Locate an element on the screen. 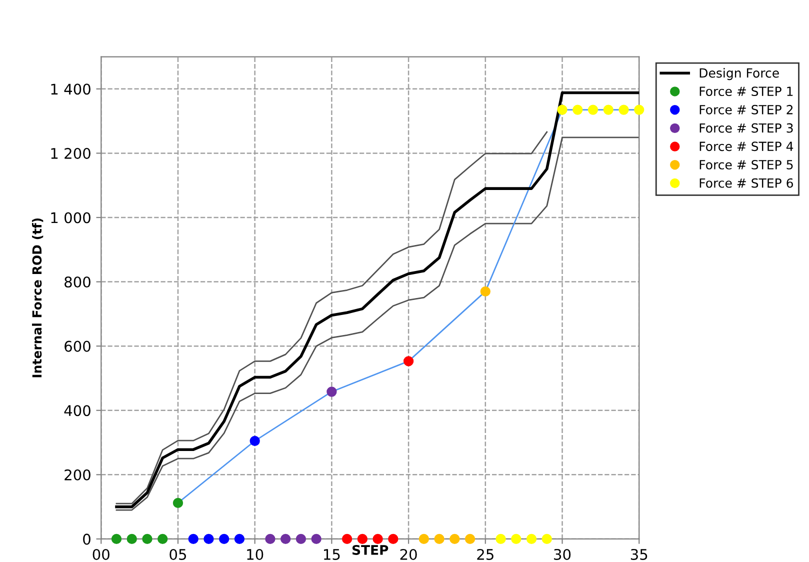 The image size is (809, 562). legend-label: Force # STEP 1 is located at coordinates (746, 91).